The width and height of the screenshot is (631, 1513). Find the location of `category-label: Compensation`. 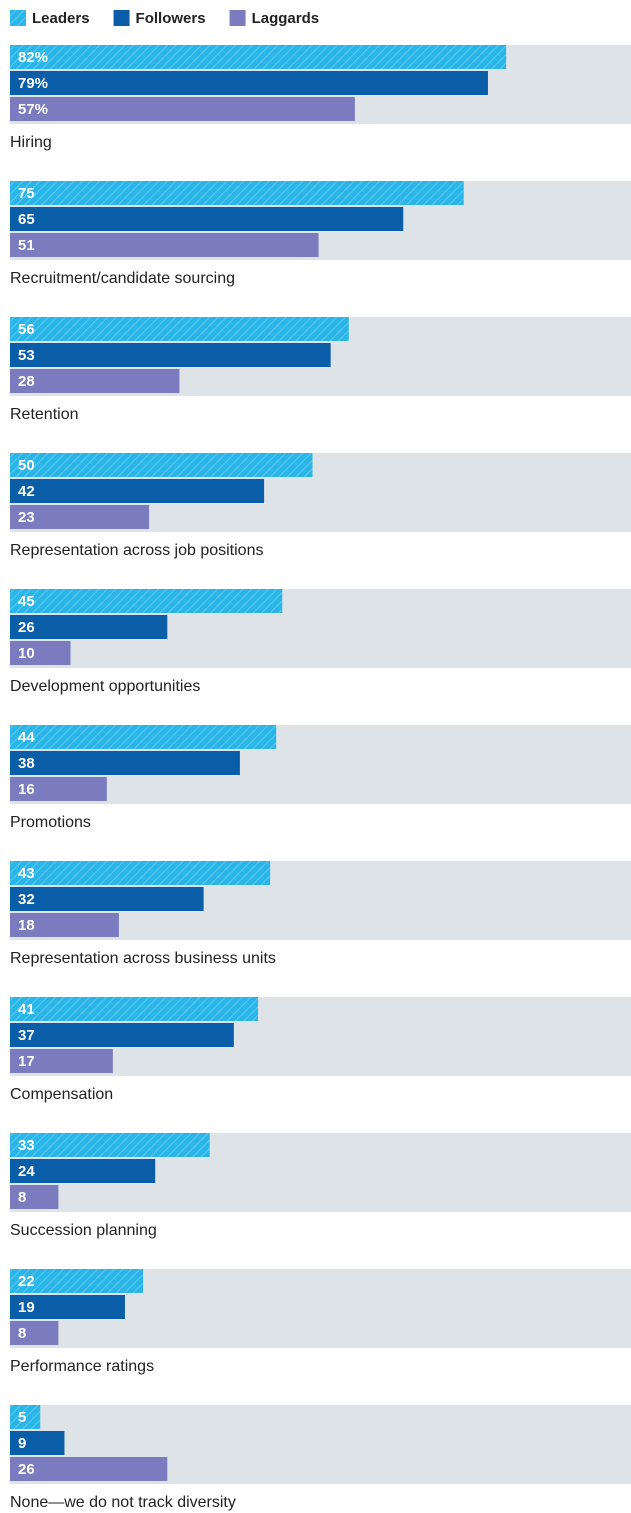

category-label: Compensation is located at coordinates (61, 1094).